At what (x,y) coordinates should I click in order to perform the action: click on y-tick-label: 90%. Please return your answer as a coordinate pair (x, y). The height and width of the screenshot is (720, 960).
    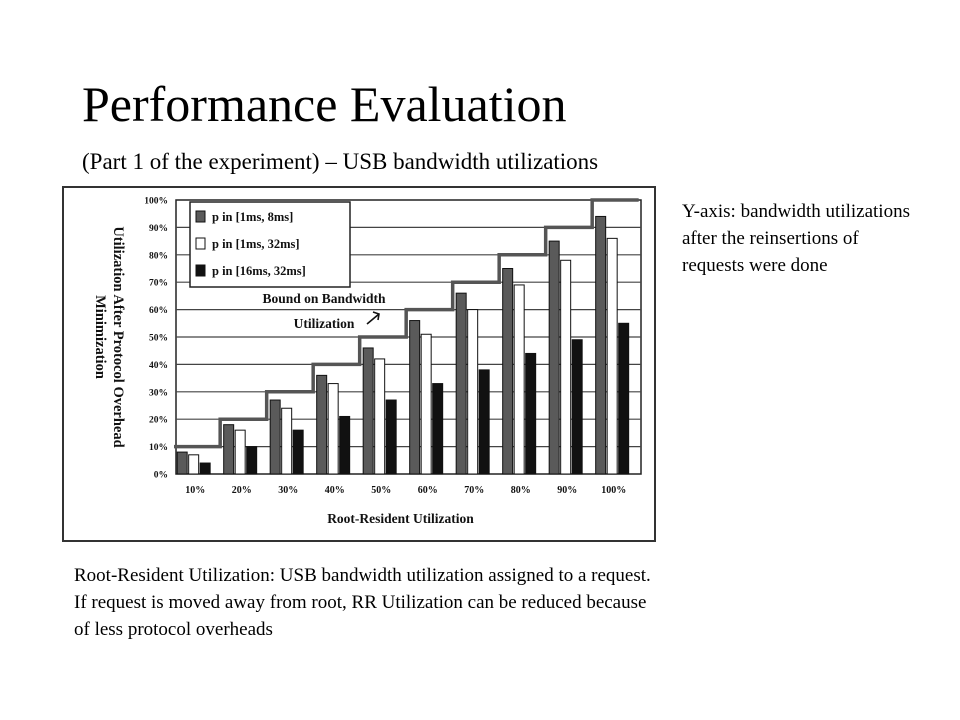
    Looking at the image, I should click on (158, 229).